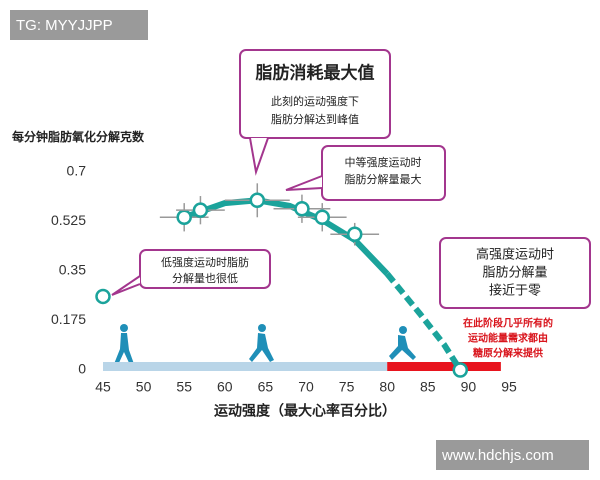  Describe the element at coordinates (315, 72) in the screenshot. I see `annotation-title: 脂肪消耗最大值` at that location.